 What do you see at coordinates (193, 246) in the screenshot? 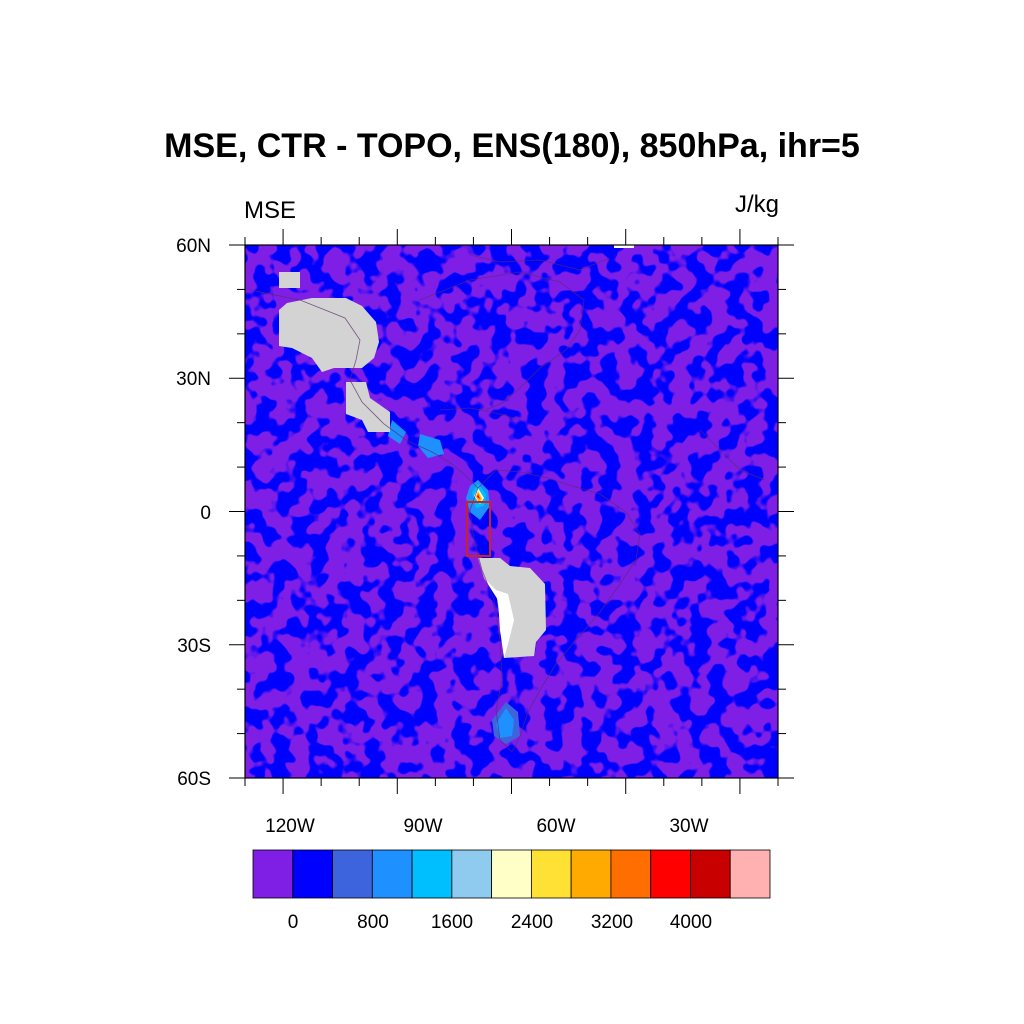
I see `y-tick-label: 60N` at bounding box center [193, 246].